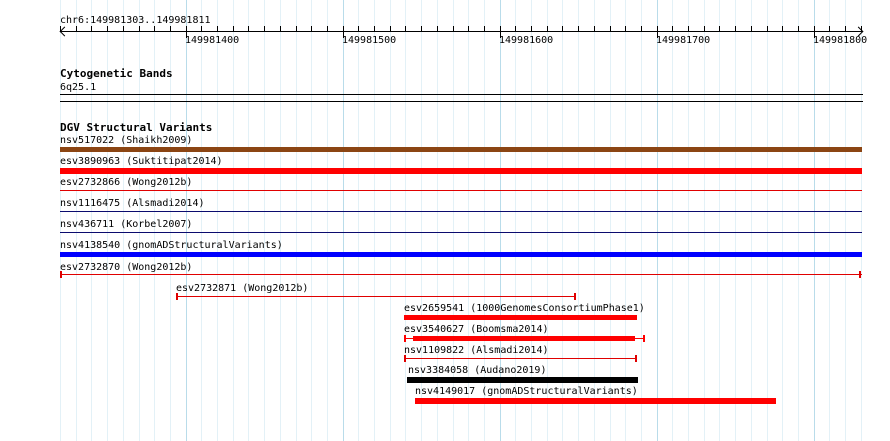 The height and width of the screenshot is (441, 890). I want to click on feature-label: nsv436711 (Korbel2007), so click(126, 224).